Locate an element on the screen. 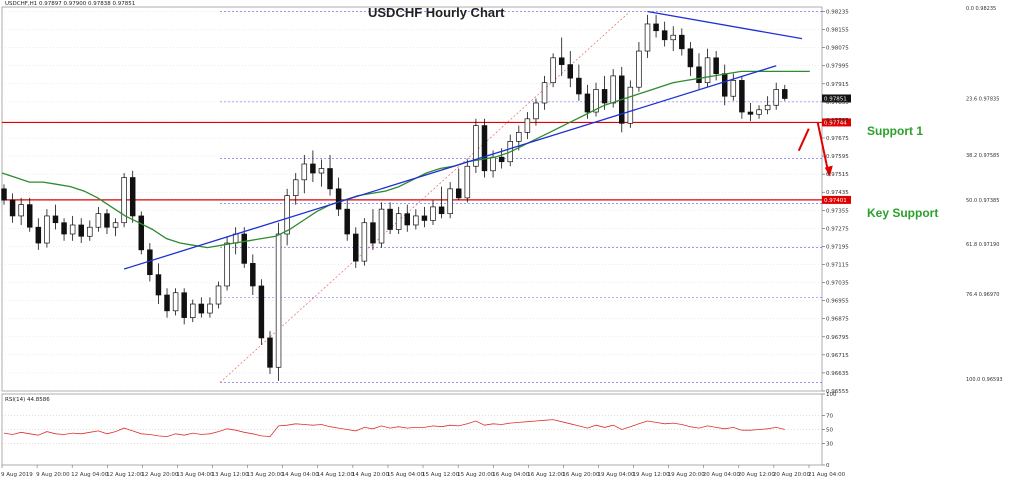 The height and width of the screenshot is (479, 1024). x-tick-label: 19 Aug 04:00 is located at coordinates (616, 475).